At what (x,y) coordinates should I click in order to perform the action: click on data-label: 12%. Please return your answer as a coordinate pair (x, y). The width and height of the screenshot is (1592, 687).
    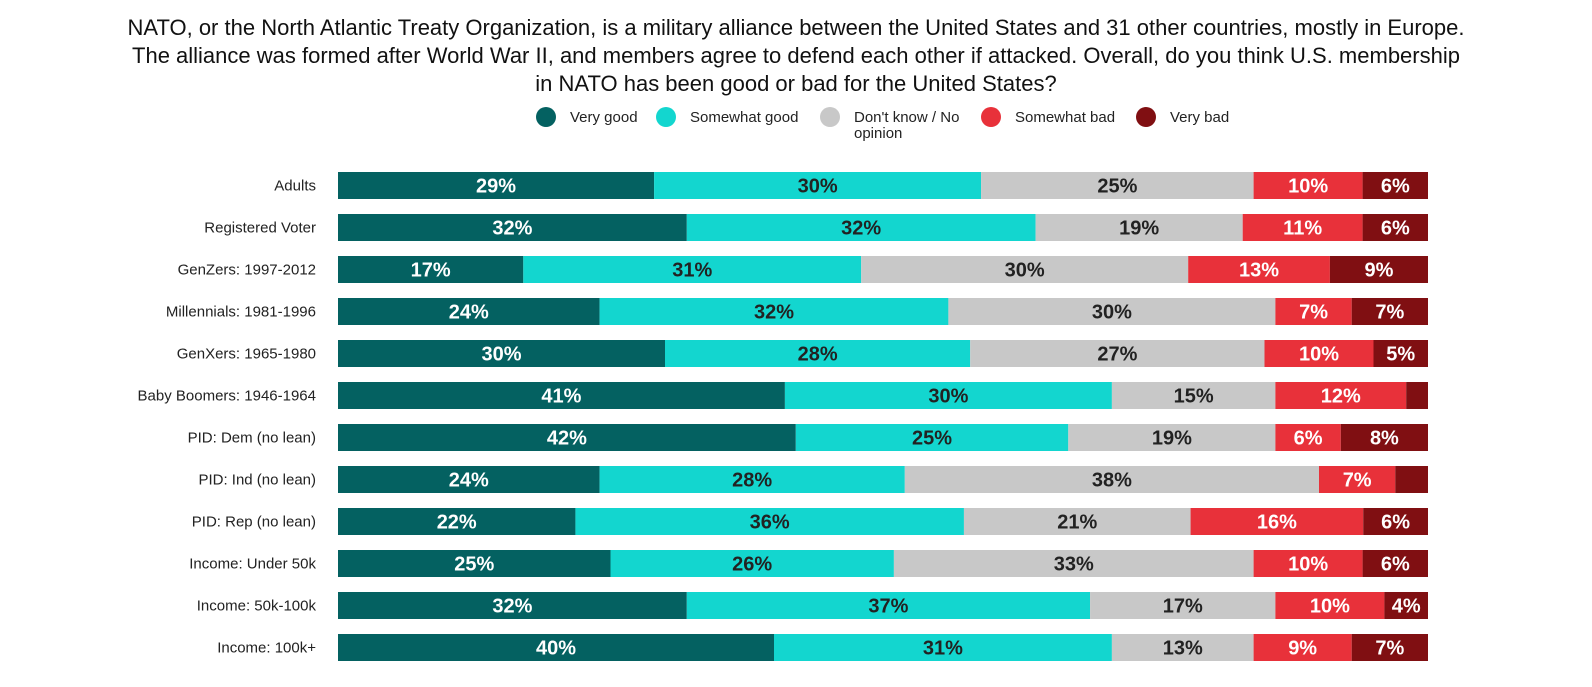
    Looking at the image, I should click on (1341, 397).